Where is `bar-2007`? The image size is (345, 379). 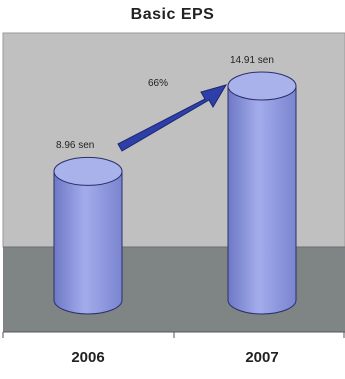 bar-2007 is located at coordinates (262, 193).